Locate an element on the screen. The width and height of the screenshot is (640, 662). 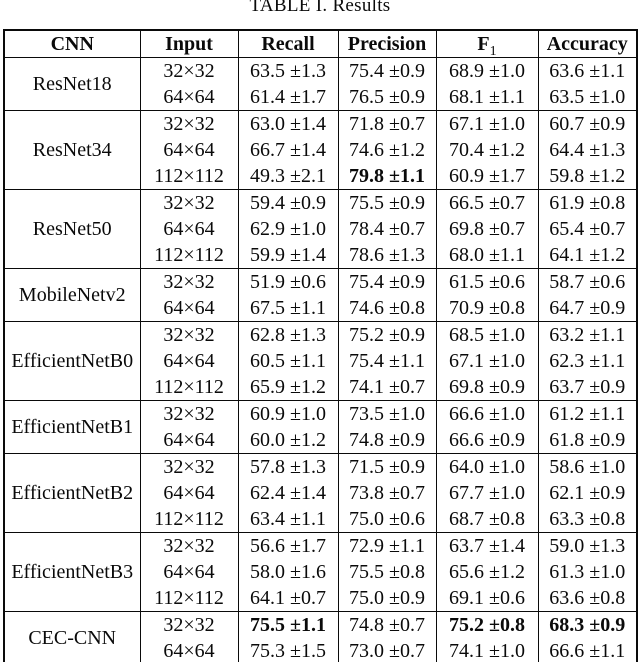
precision-cell: 74.8 ±0.7 is located at coordinates (387, 624).